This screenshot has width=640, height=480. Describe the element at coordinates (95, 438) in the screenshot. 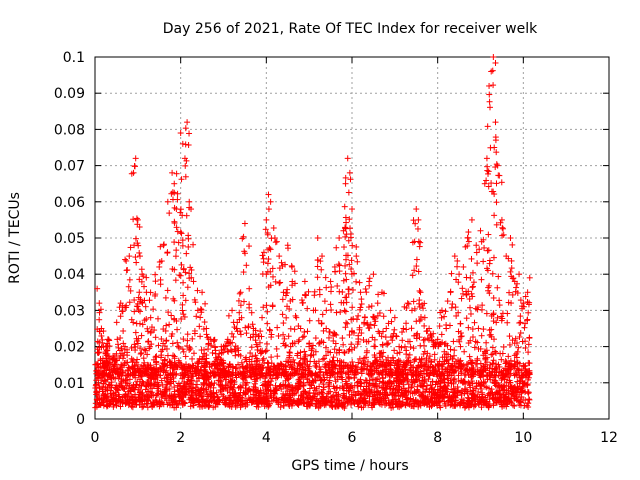

I see `x-tick-label: 0` at that location.